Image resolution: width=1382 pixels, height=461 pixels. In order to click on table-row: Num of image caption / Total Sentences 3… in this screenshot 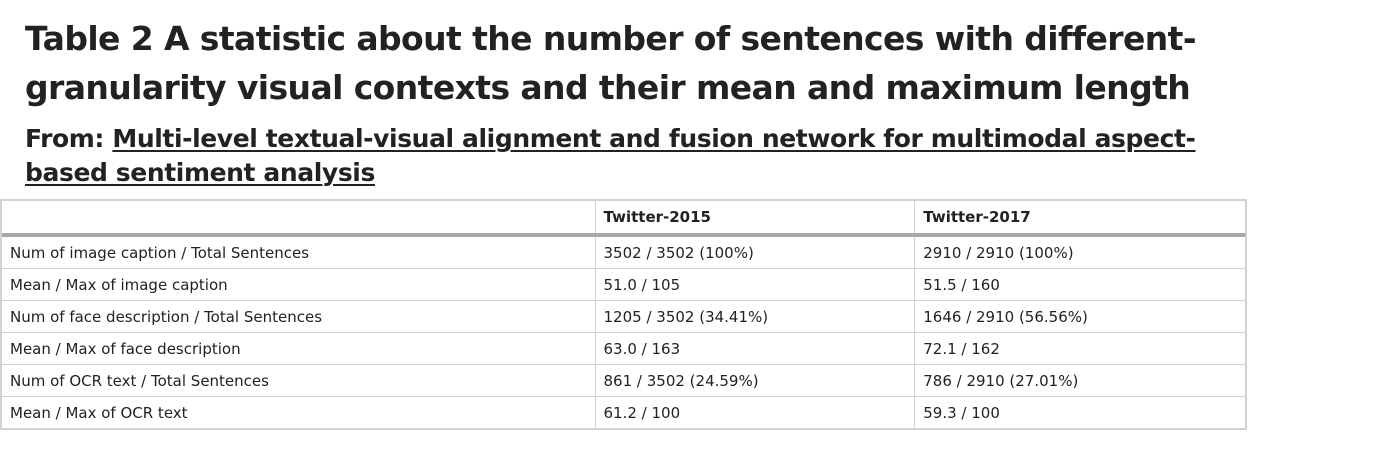, I will do `click(623, 252)`.